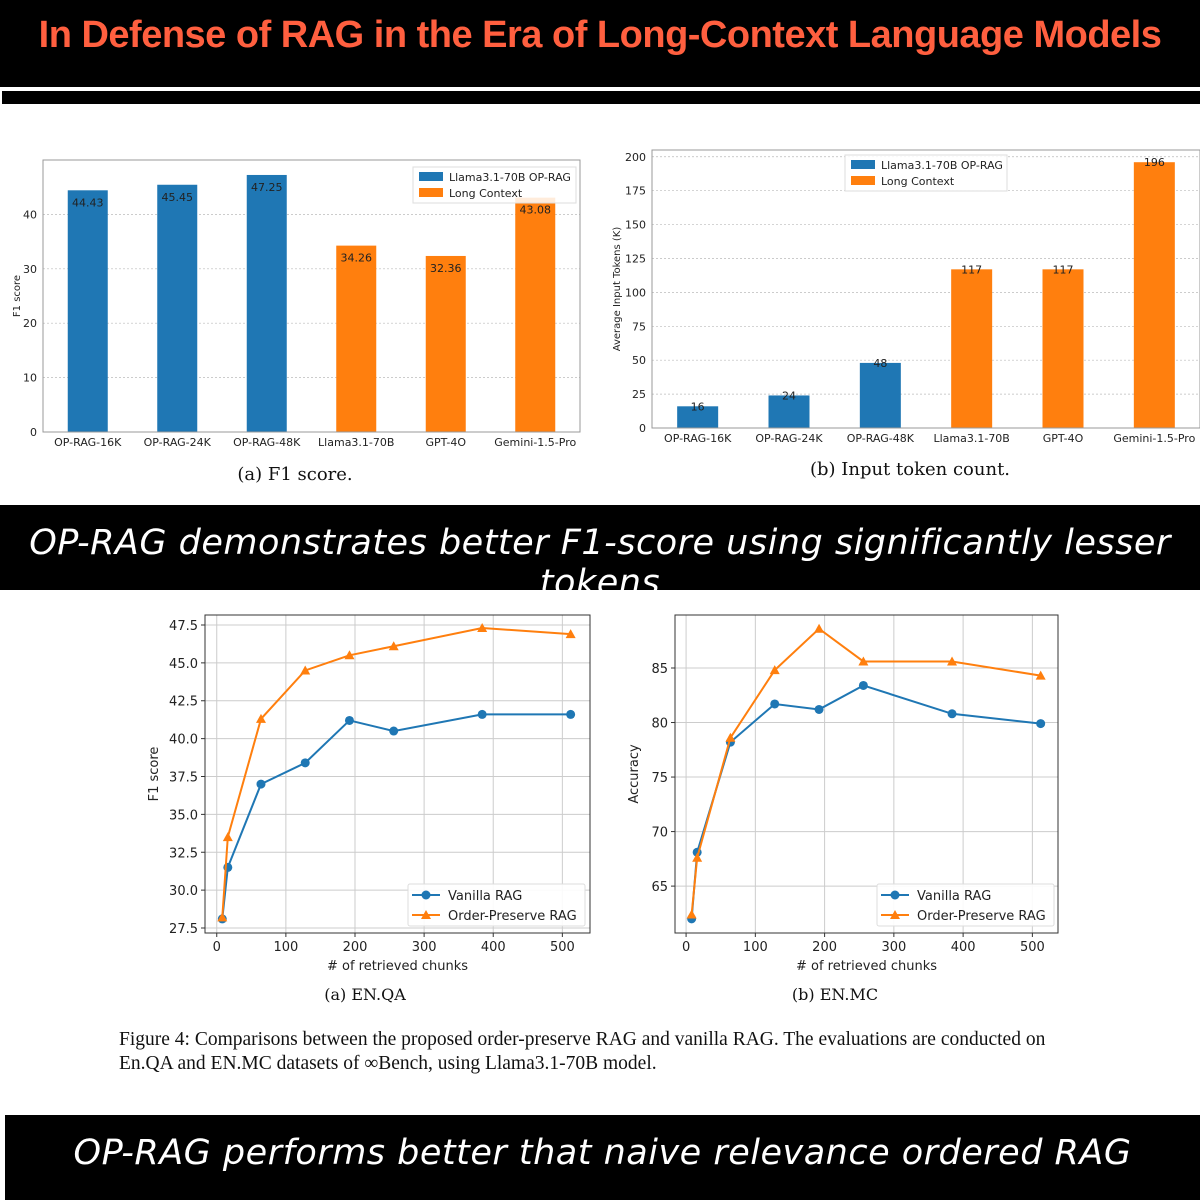 The image size is (1200, 1200). Describe the element at coordinates (365, 994) in the screenshot. I see `chart-caption-enqa: (a) EN.QA` at that location.